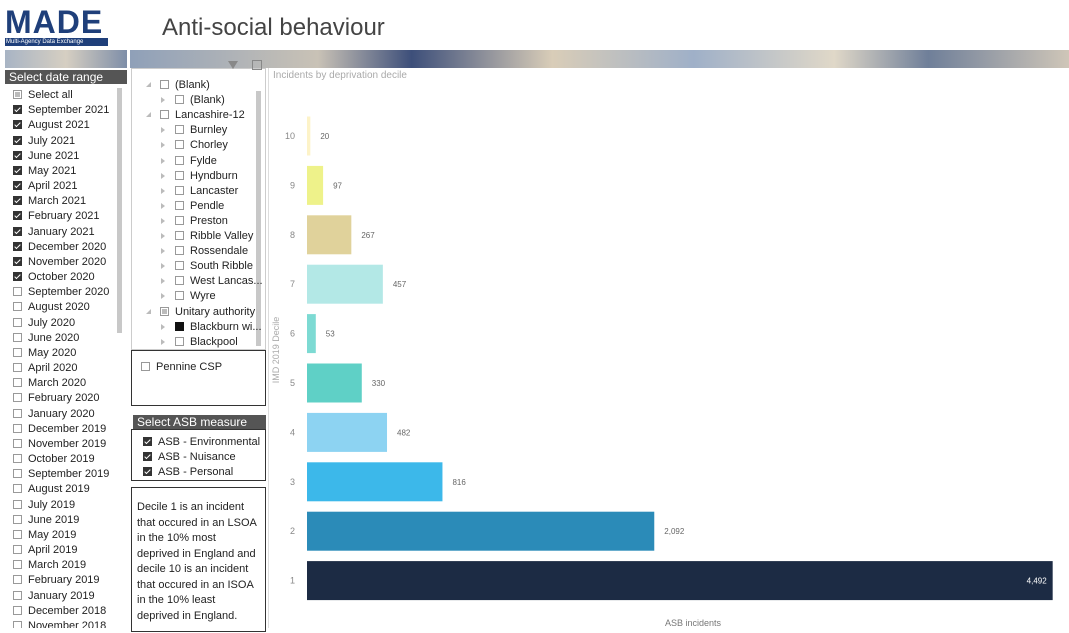 The image size is (1069, 633). What do you see at coordinates (292, 383) in the screenshot?
I see `y-tick-label: 5` at bounding box center [292, 383].